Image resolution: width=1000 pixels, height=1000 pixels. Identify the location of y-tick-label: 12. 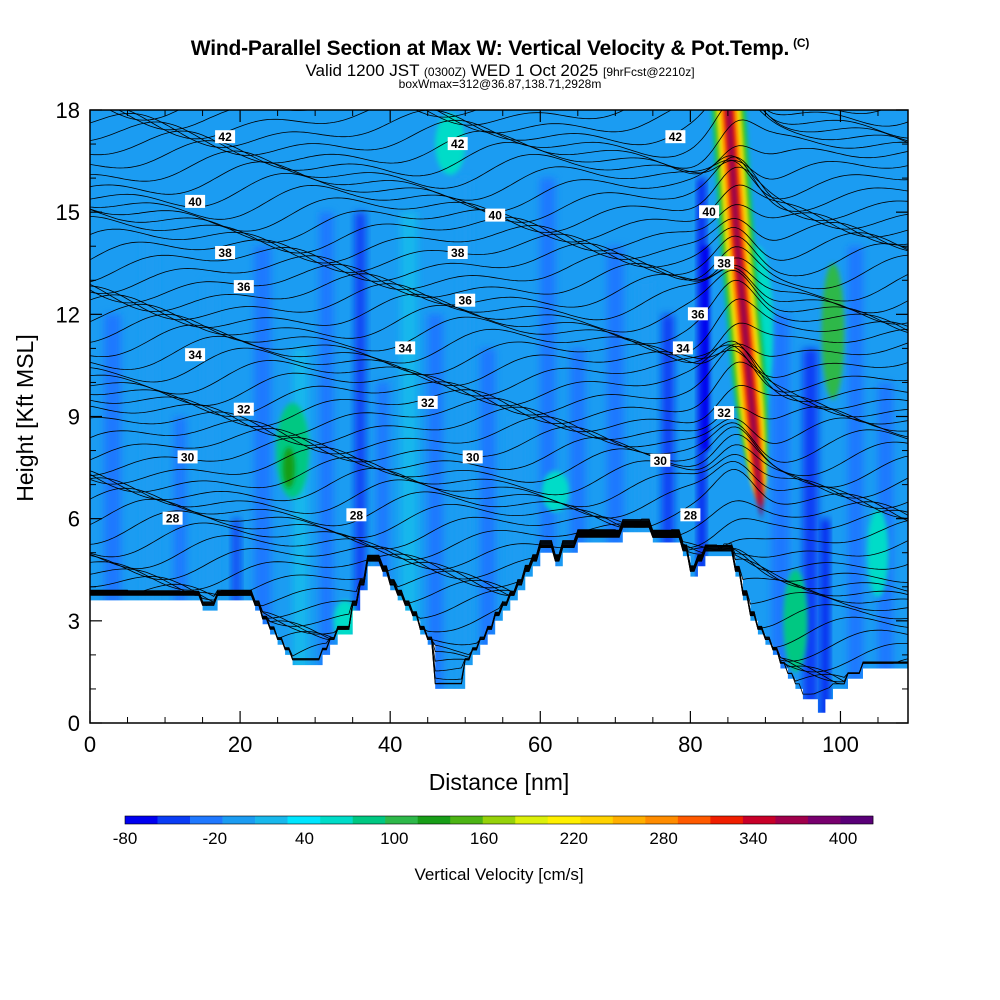
(68, 314).